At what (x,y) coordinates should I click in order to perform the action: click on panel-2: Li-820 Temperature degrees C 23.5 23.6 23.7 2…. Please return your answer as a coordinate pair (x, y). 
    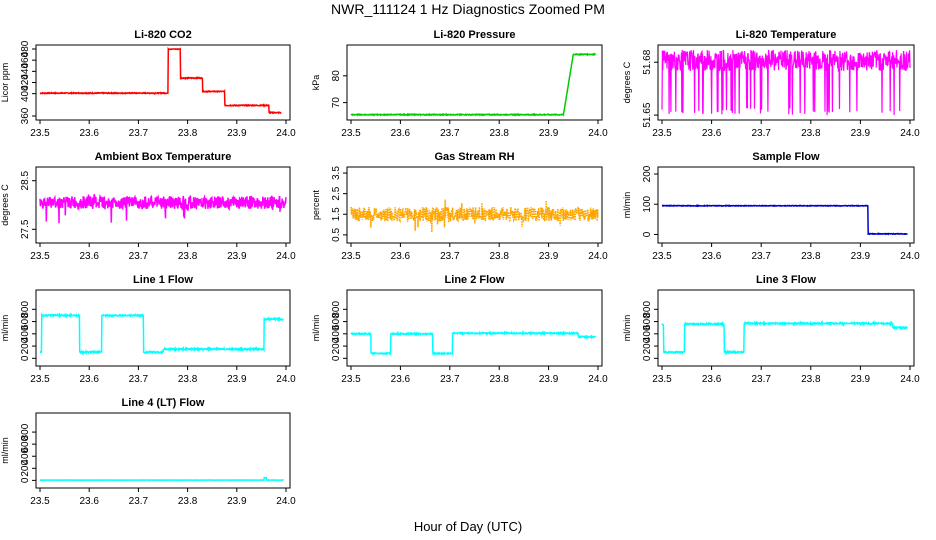
    Looking at the image, I should click on (771, 84).